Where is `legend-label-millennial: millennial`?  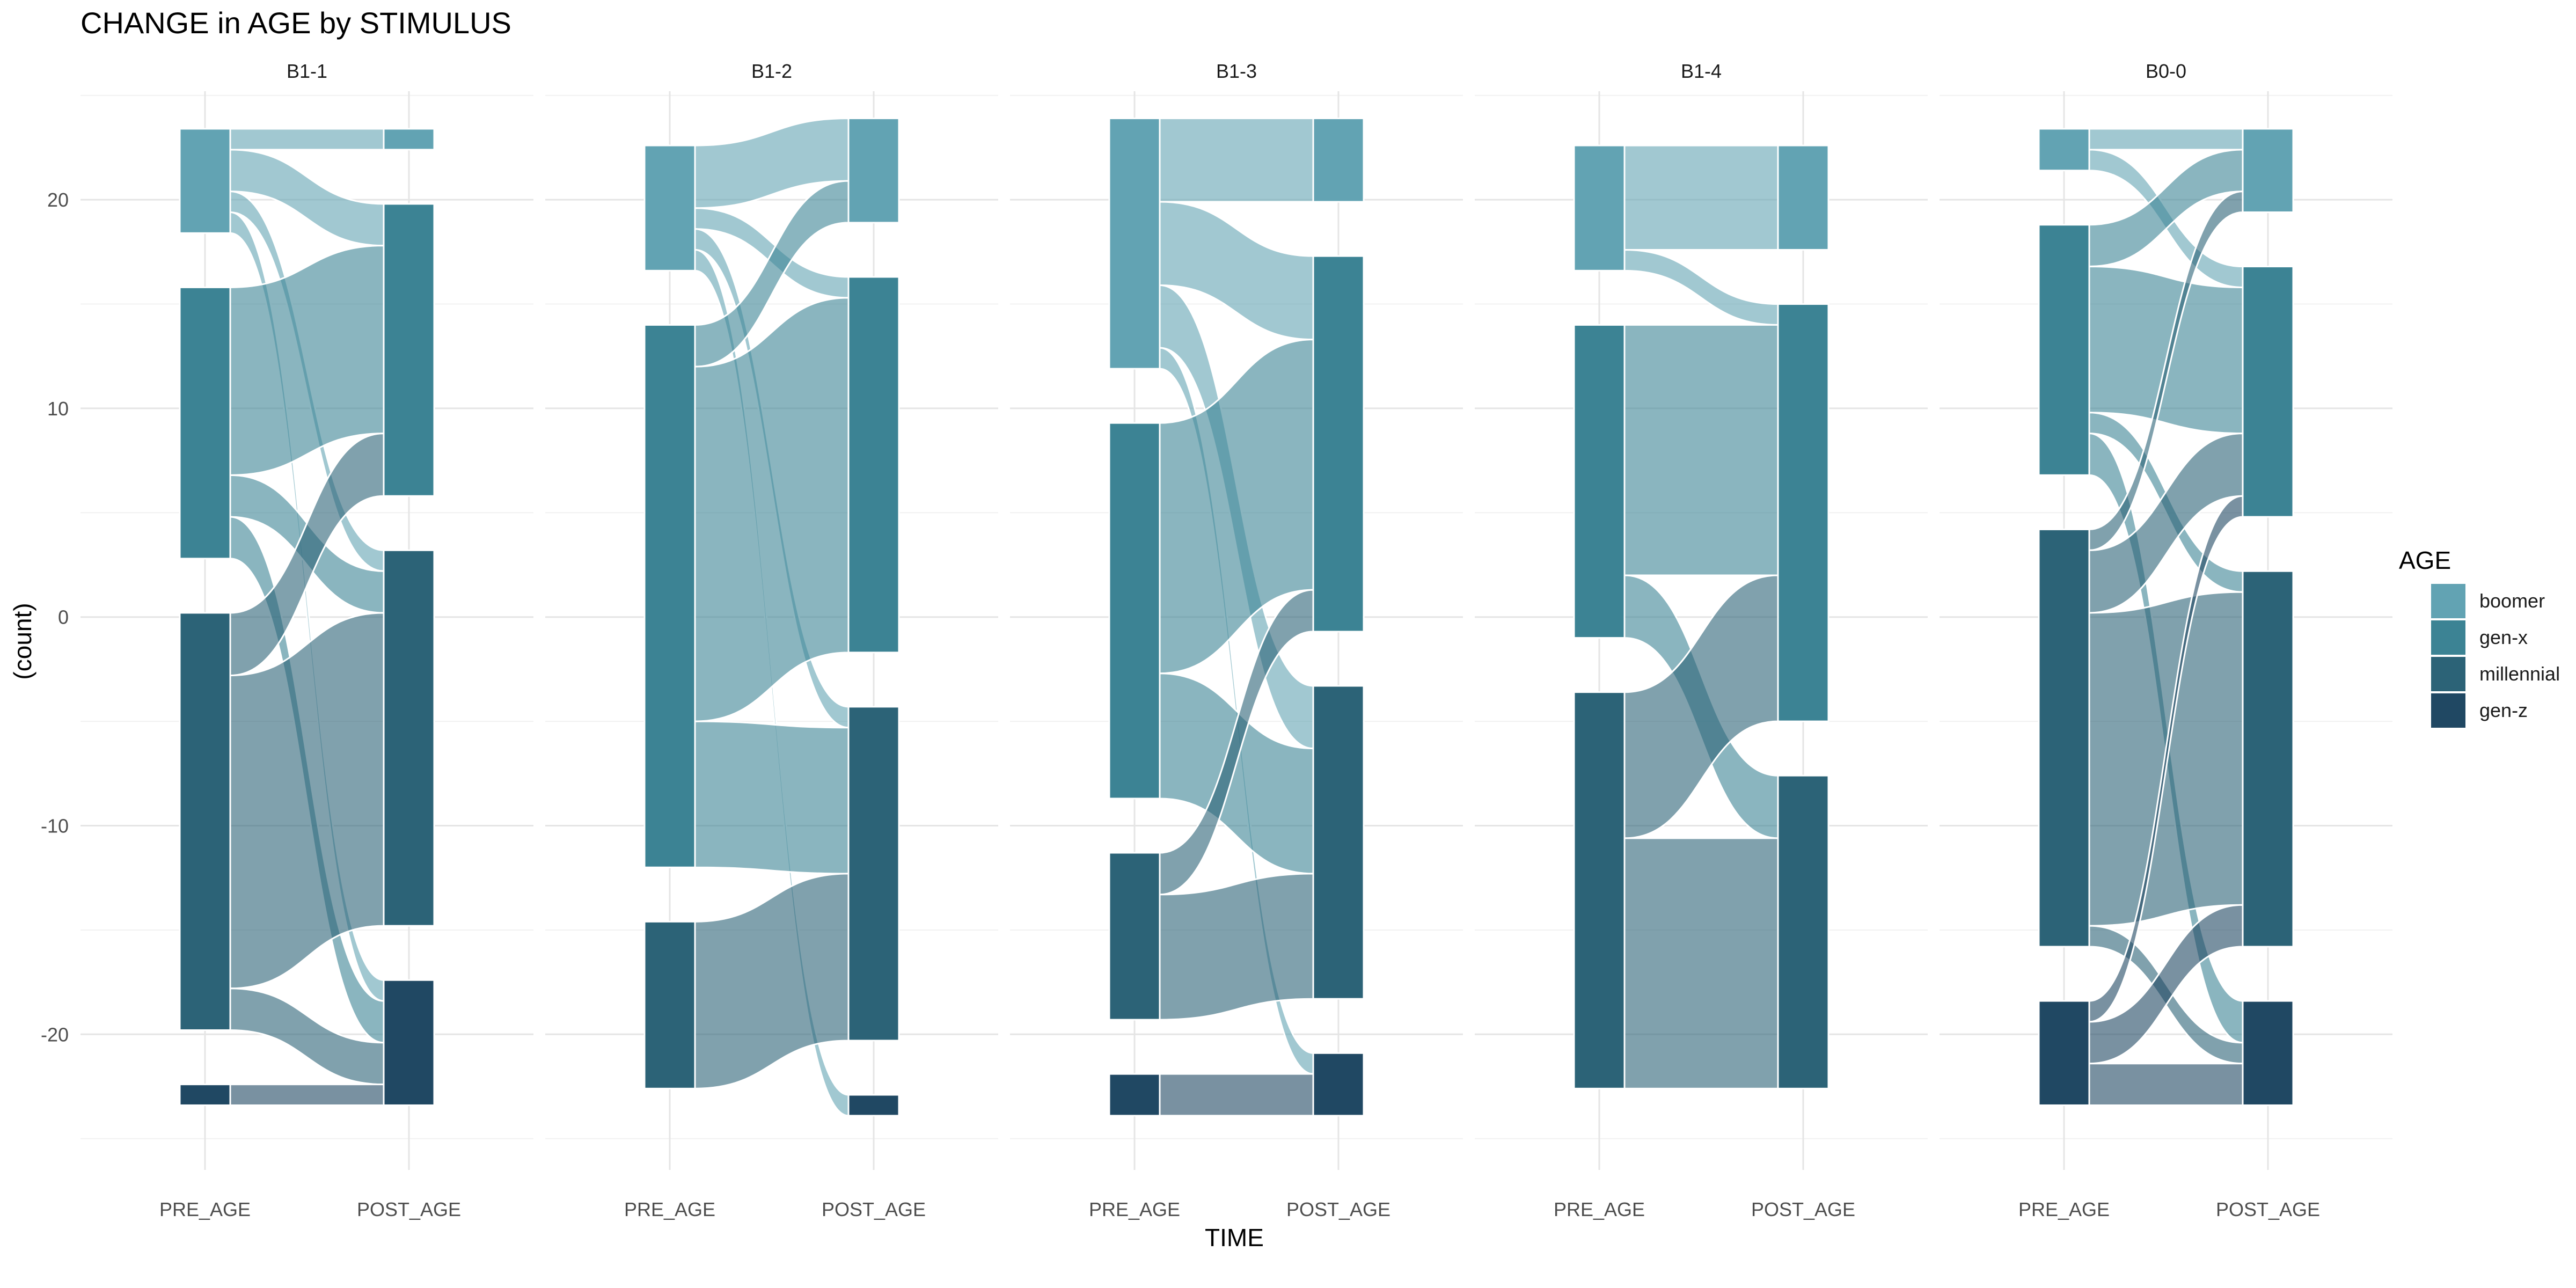 legend-label-millennial: millennial is located at coordinates (2519, 674).